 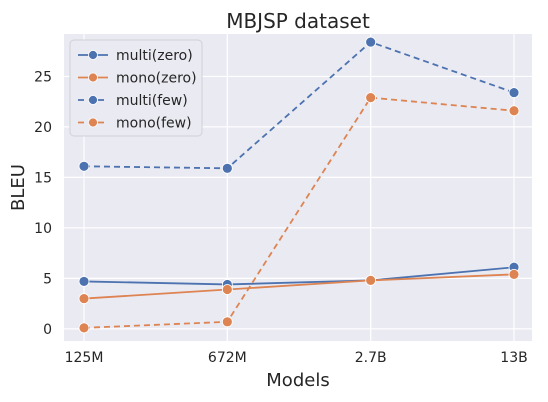 I want to click on x-axis-label: Models, so click(x=297, y=380).